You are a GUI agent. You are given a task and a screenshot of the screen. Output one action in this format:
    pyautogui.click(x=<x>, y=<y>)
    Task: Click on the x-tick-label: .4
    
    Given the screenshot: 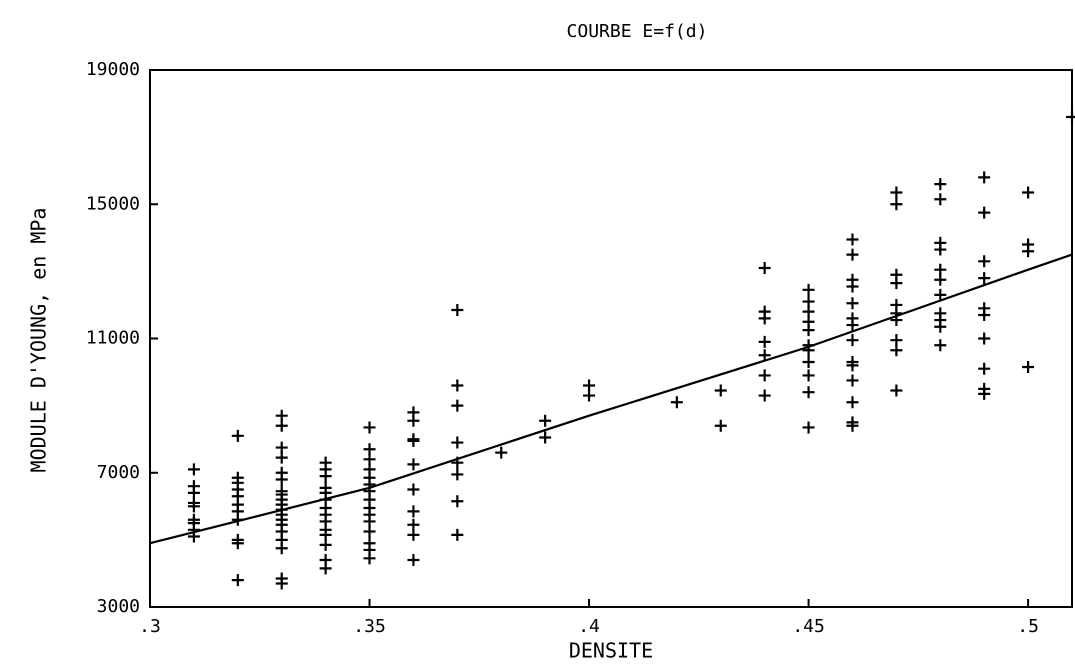 What is the action you would take?
    pyautogui.click(x=589, y=626)
    